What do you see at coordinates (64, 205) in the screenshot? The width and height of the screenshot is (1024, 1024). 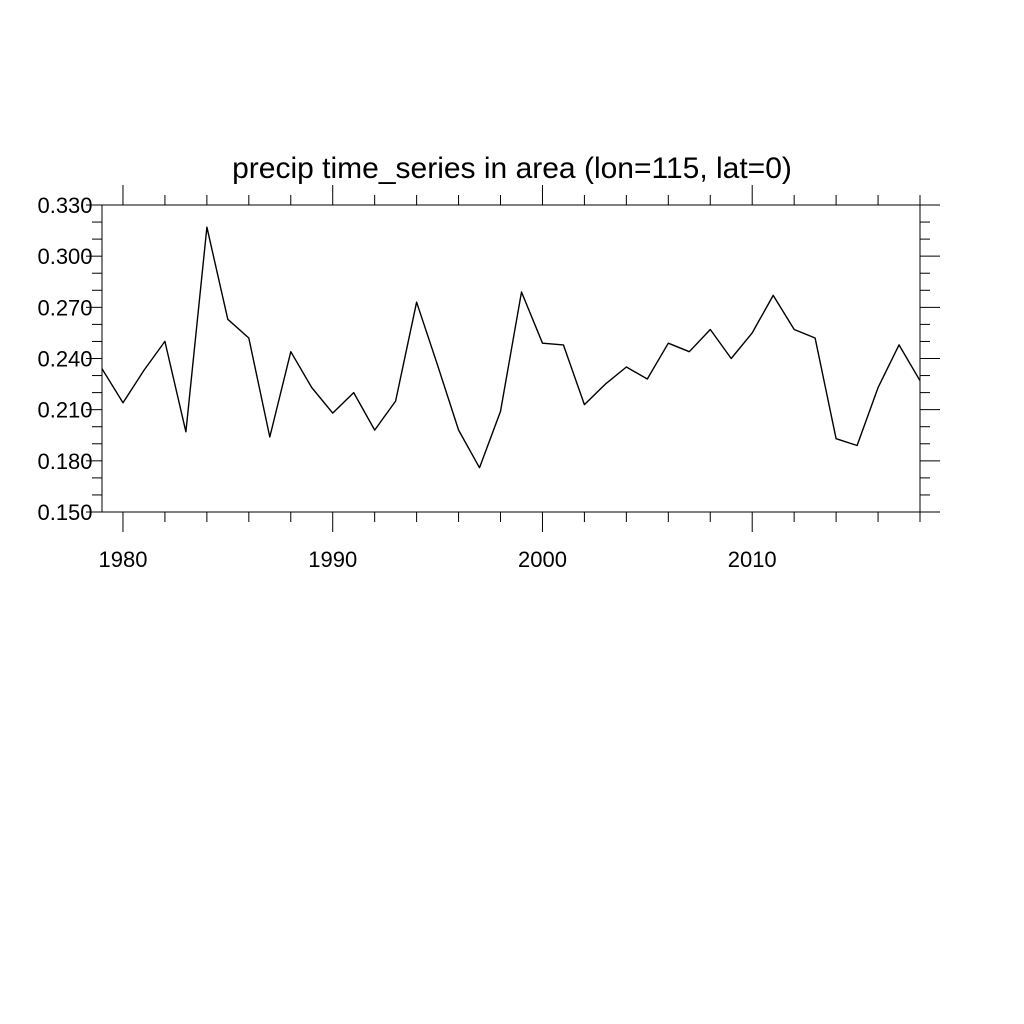 I see `y-tick-label: 0.330` at bounding box center [64, 205].